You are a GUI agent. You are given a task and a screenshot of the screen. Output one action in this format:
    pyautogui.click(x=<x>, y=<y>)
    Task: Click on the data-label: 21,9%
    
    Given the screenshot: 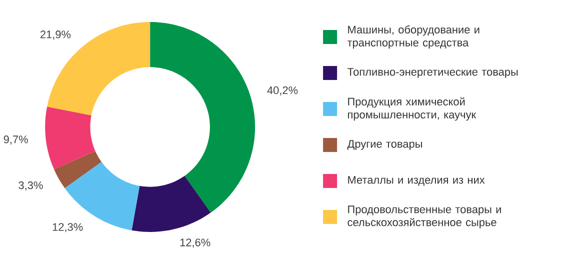 What is the action you would take?
    pyautogui.click(x=55, y=35)
    